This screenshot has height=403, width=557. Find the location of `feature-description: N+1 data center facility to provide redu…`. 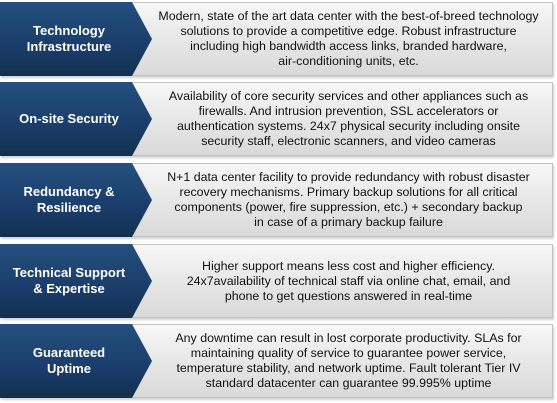

feature-description: N+1 data center facility to provide redu… is located at coordinates (348, 199).